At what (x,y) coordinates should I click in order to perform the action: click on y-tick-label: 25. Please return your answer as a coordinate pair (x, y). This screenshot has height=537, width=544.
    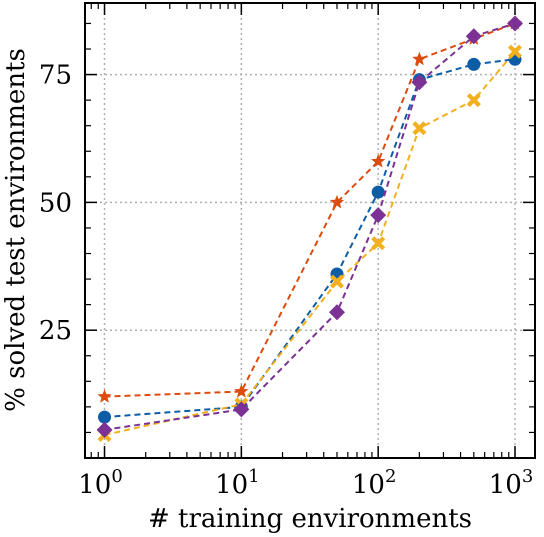
    Looking at the image, I should click on (55, 331).